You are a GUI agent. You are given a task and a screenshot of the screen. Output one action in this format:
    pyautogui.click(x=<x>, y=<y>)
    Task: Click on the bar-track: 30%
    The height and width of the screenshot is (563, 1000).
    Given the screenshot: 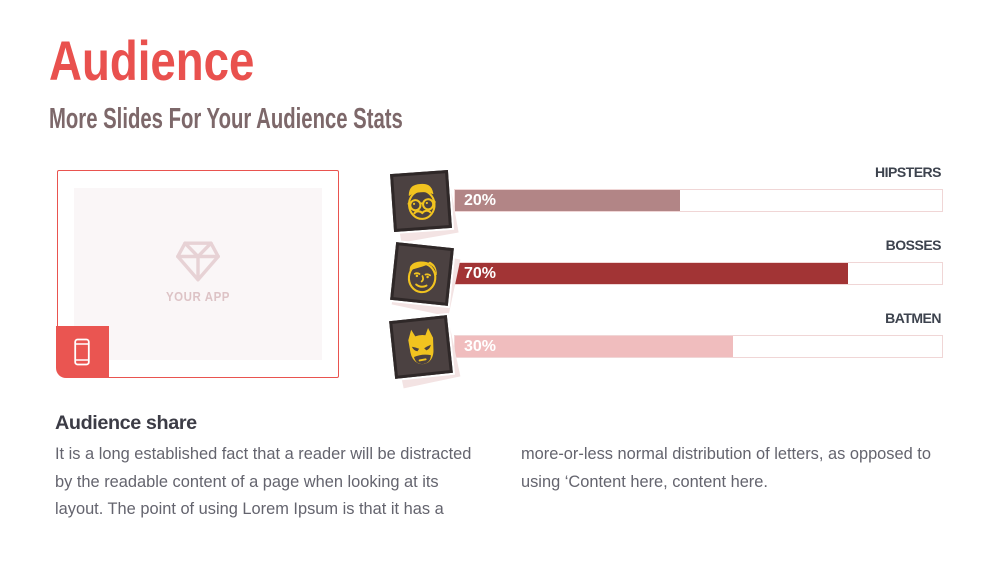 What is the action you would take?
    pyautogui.click(x=698, y=346)
    